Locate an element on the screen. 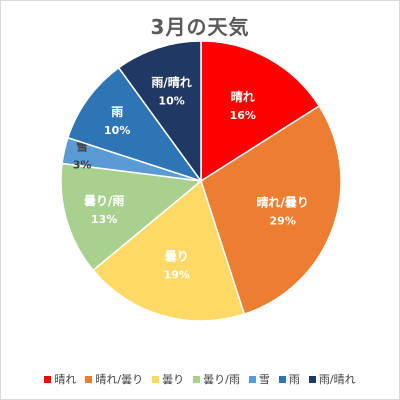 This screenshot has width=400, height=400. slice-category-label: 晴れ/曇り is located at coordinates (283, 201).